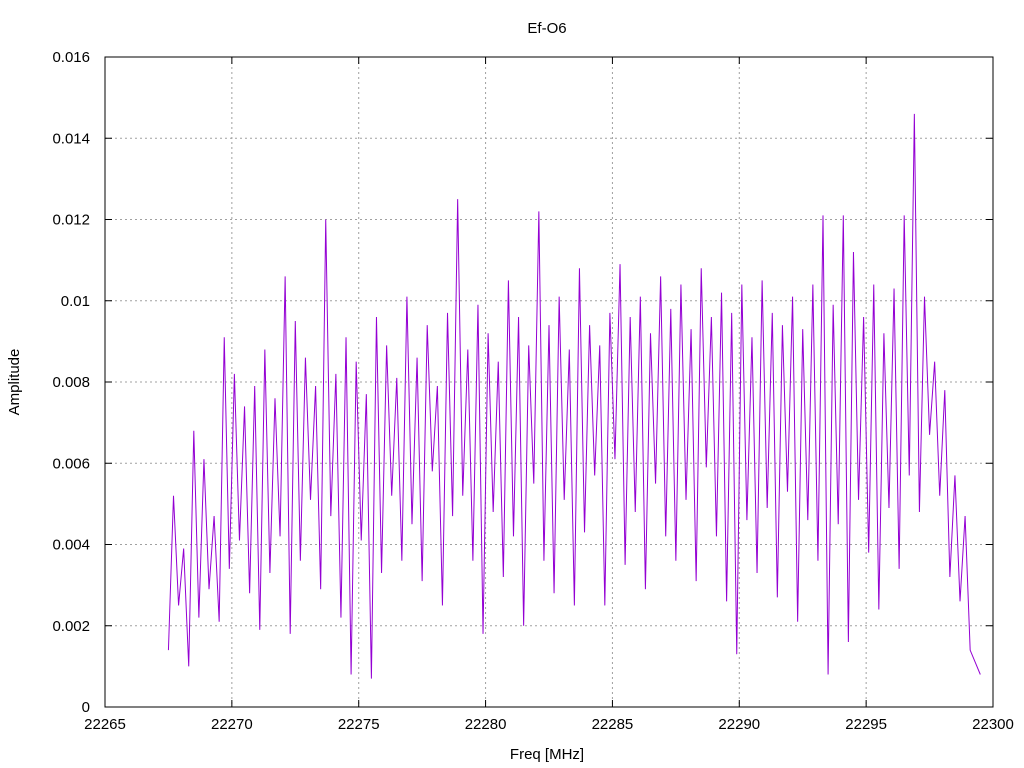 The width and height of the screenshot is (1024, 768). I want to click on y-tick-label: 0.016, so click(71, 57).